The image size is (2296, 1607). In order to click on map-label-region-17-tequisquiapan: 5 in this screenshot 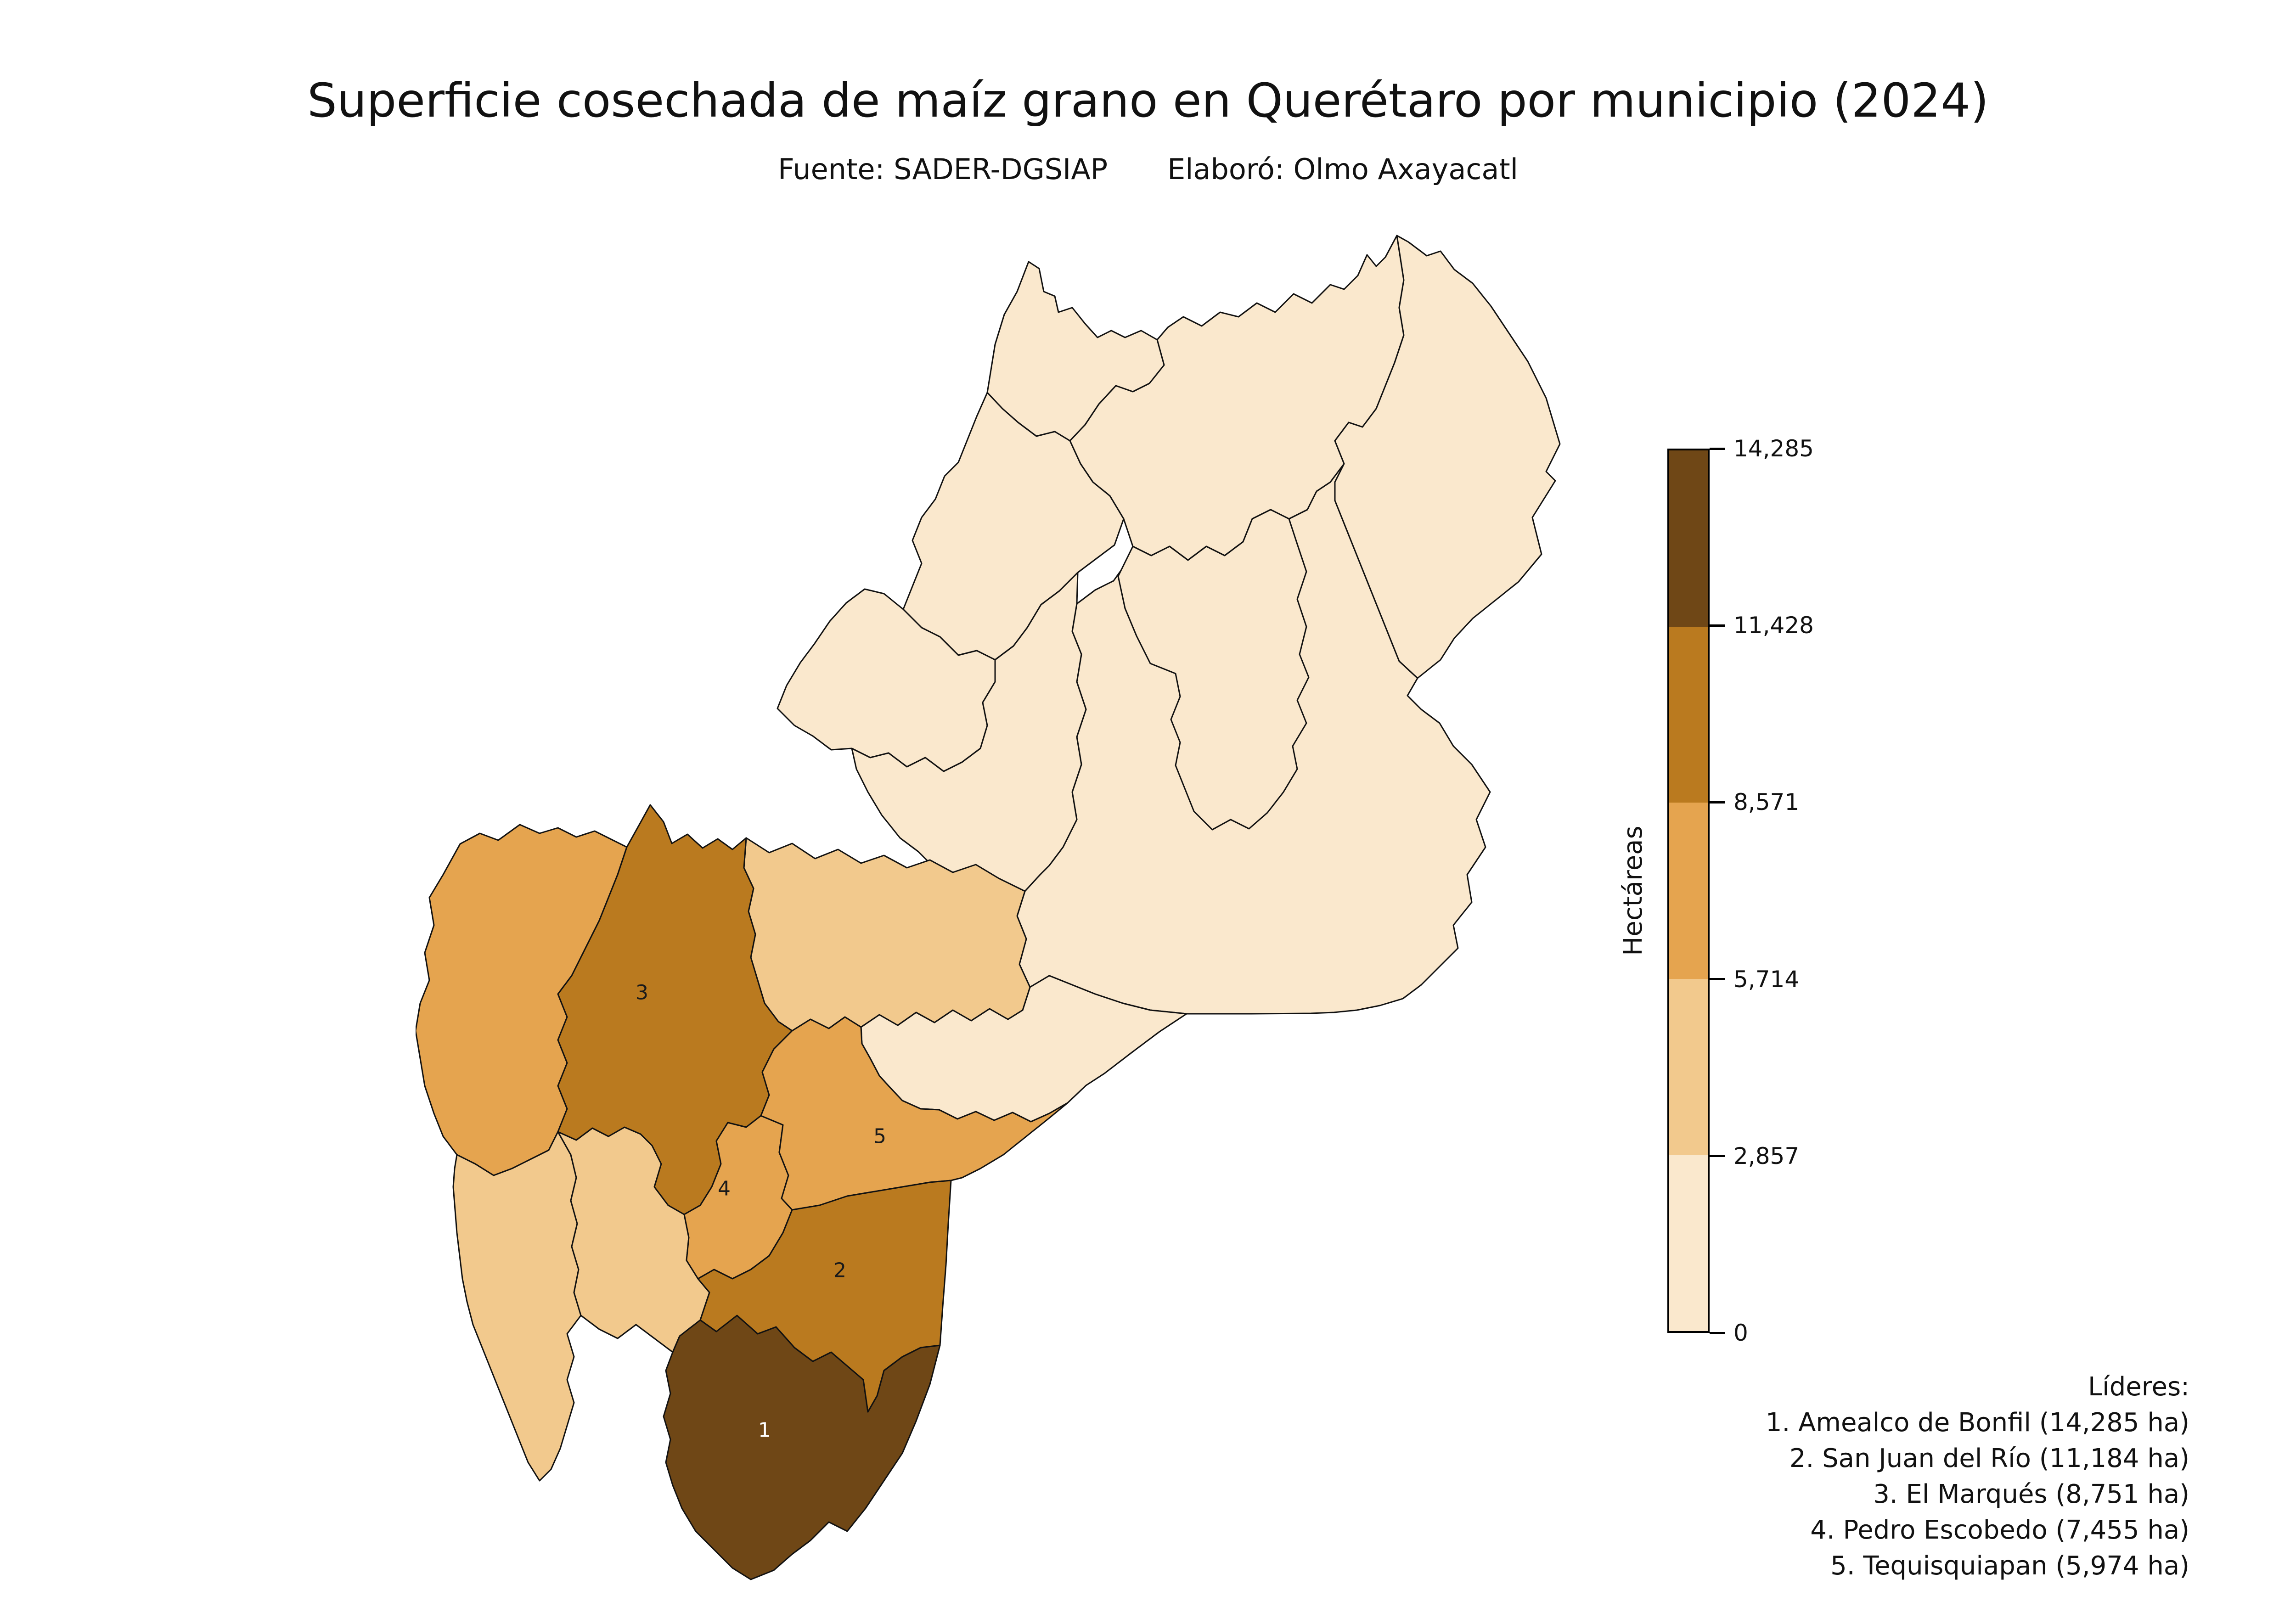, I will do `click(879, 1136)`.